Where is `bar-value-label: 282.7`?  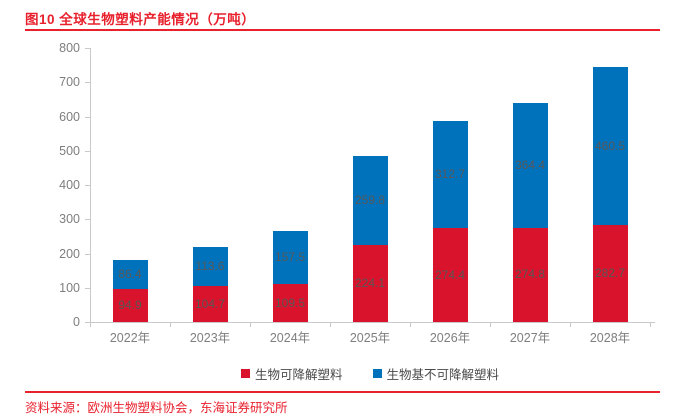
bar-value-label: 282.7 is located at coordinates (610, 273).